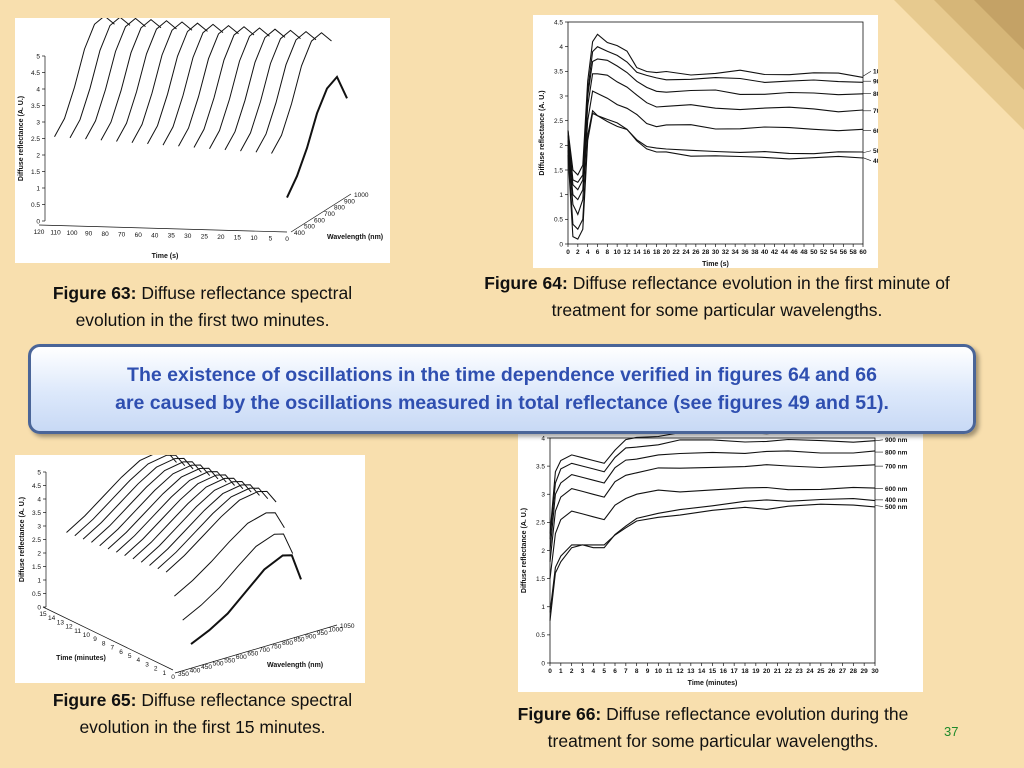 The image size is (1024, 768). Describe the element at coordinates (271, 239) in the screenshot. I see `time-tick-label: 5` at that location.